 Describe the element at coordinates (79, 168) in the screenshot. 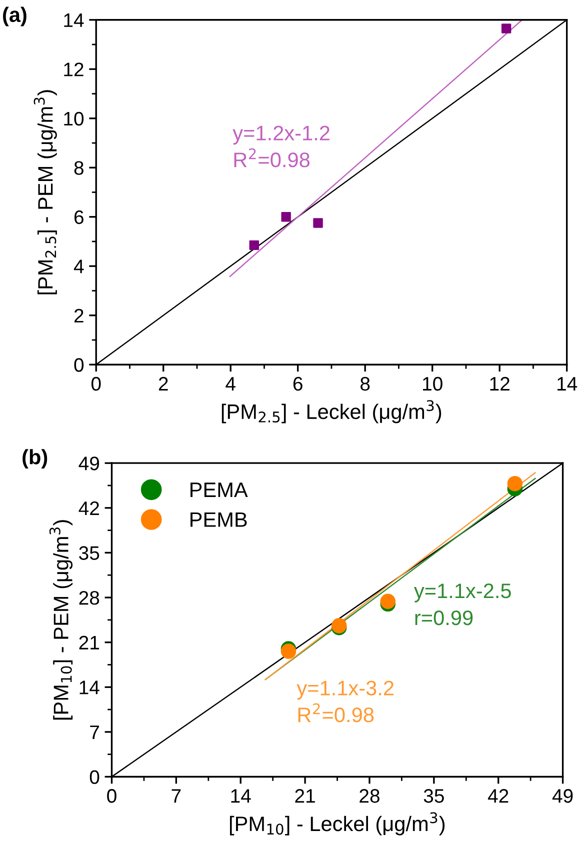

I see `y-tick-label: 8` at that location.